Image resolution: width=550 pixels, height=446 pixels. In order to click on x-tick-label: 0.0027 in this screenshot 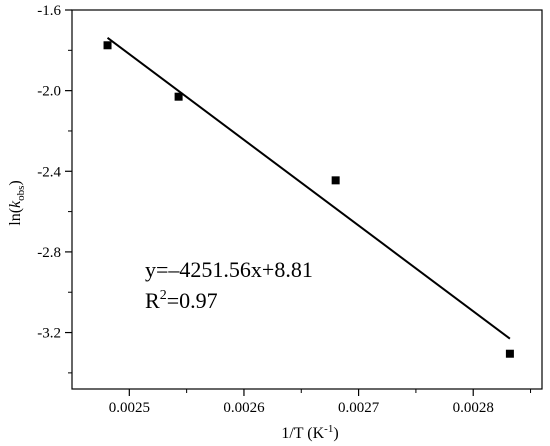, I will do `click(359, 408)`.